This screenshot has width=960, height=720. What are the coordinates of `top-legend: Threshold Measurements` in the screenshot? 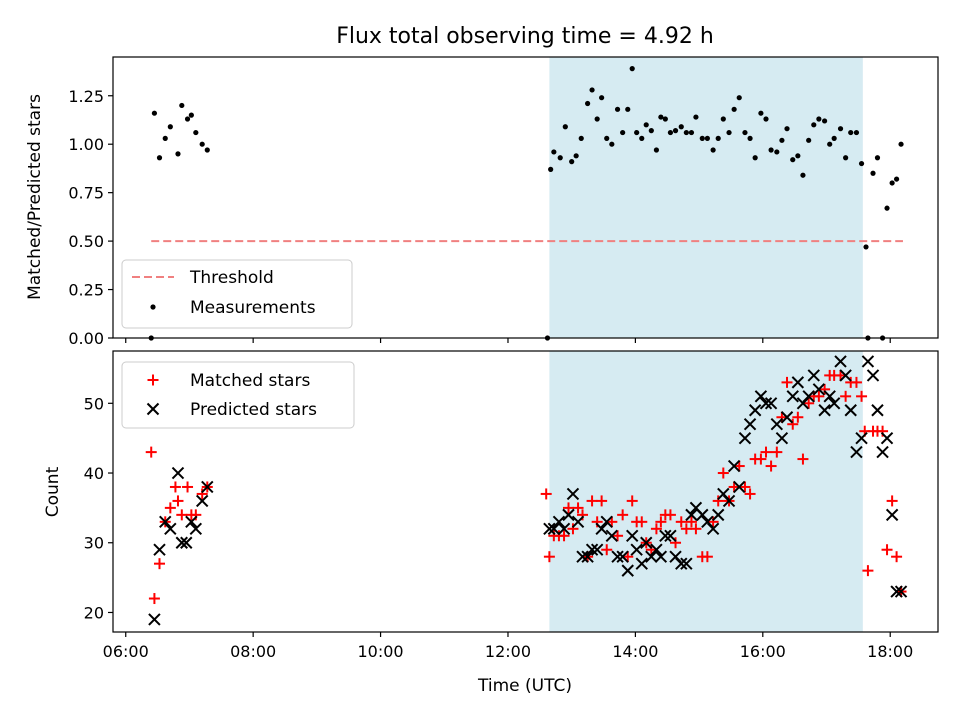 It's located at (237, 294).